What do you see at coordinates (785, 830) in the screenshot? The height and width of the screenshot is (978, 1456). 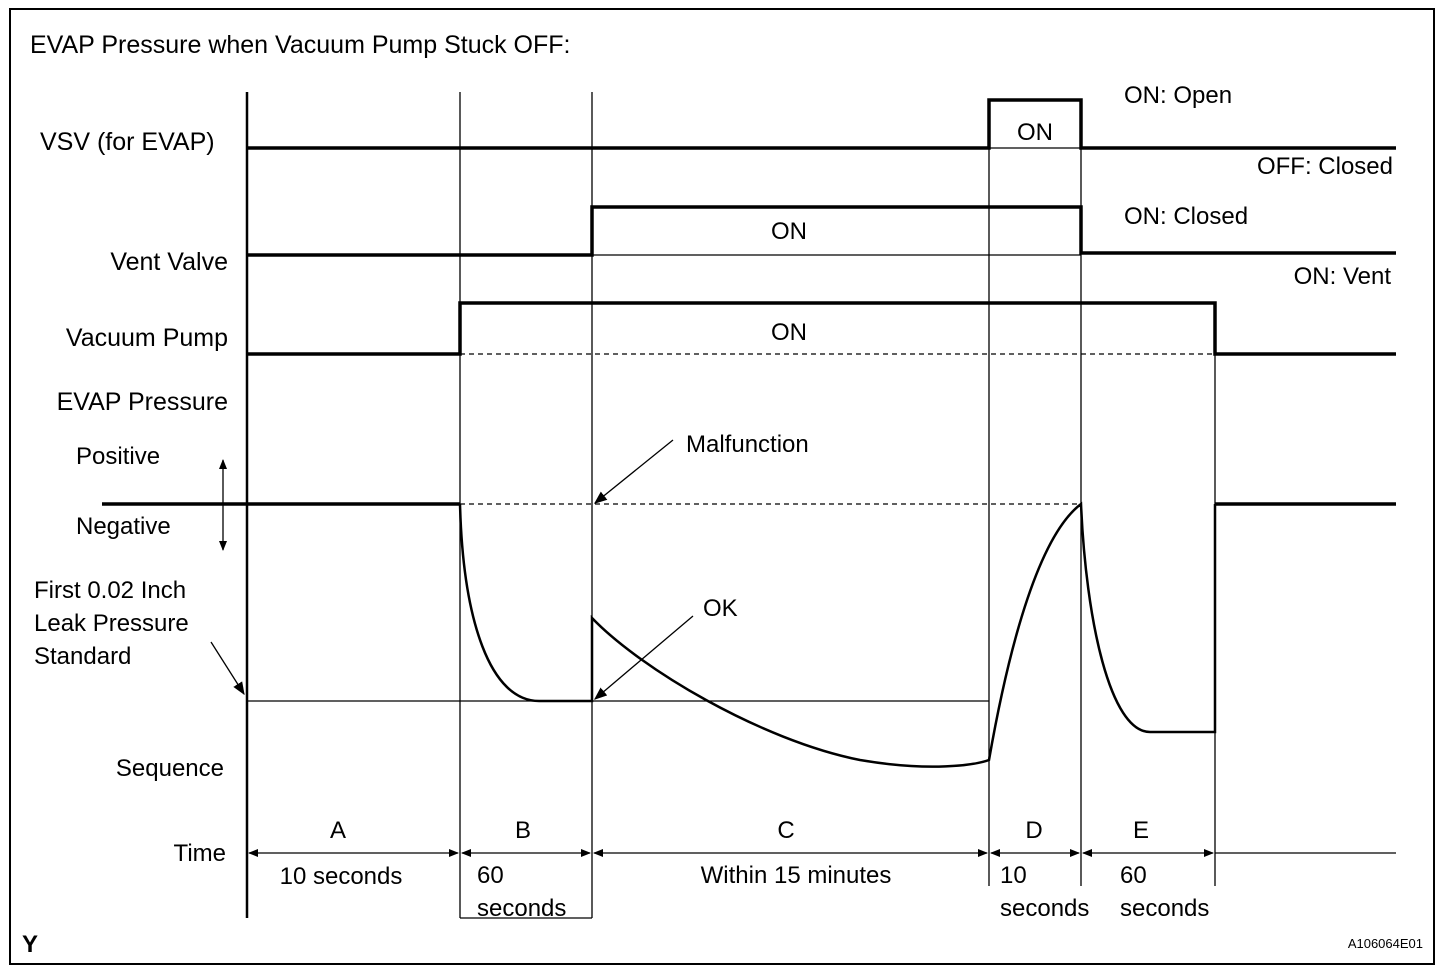 I see `phase-letter-c: C` at bounding box center [785, 830].